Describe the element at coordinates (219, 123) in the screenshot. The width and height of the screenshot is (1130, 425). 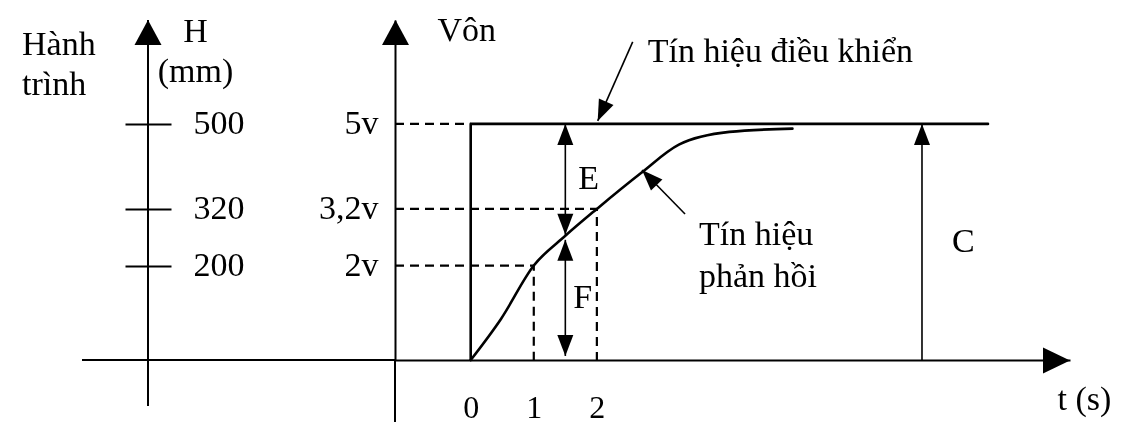
I see `y2-tick-label: 500` at that location.